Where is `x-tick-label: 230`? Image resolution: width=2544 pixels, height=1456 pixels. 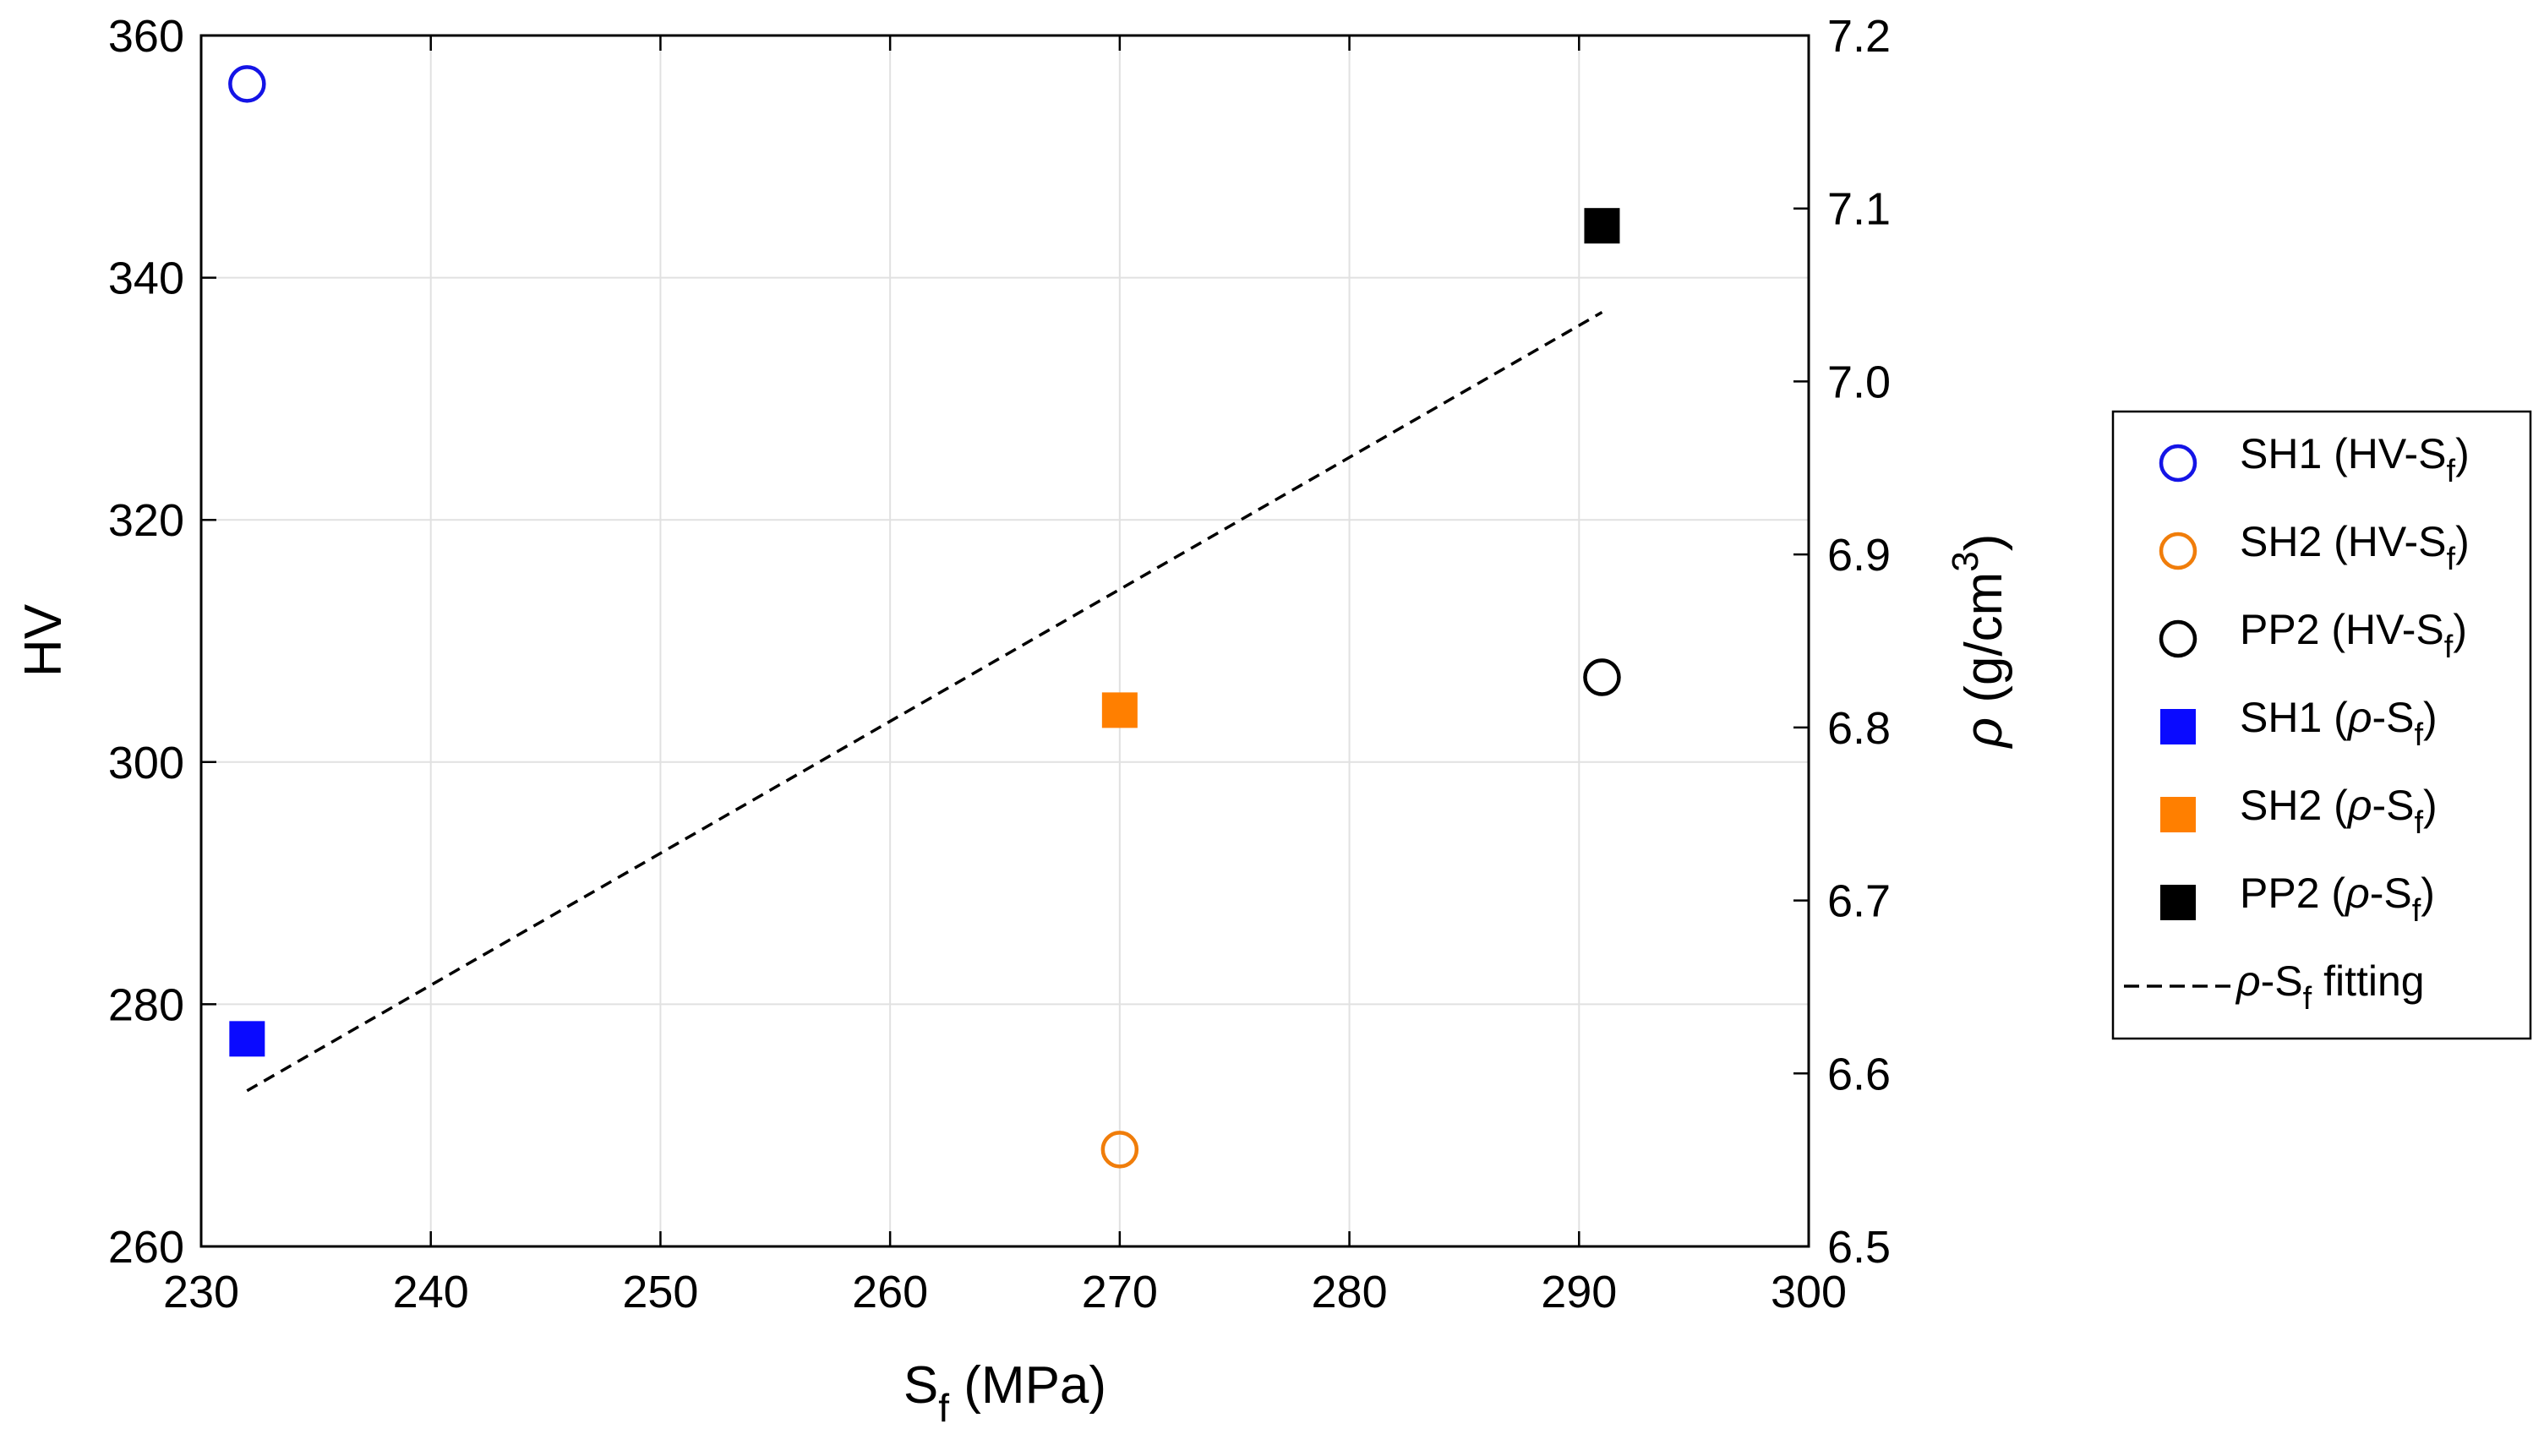 x-tick-label: 230 is located at coordinates (201, 1292).